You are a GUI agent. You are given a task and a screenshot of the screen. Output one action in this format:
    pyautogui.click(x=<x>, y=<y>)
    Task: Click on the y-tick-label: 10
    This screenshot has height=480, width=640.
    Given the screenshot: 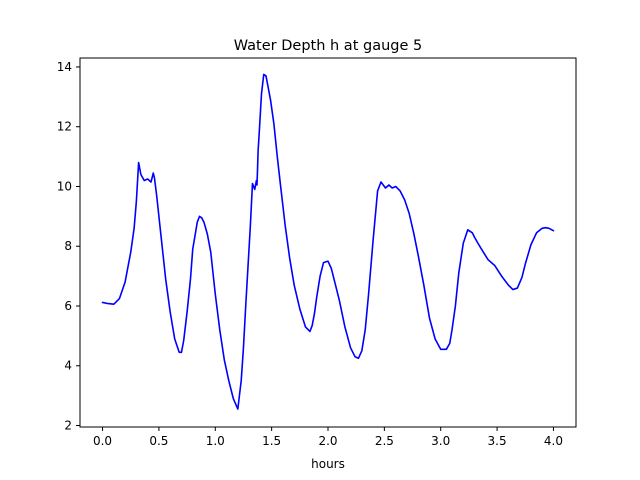 What is the action you would take?
    pyautogui.click(x=64, y=186)
    